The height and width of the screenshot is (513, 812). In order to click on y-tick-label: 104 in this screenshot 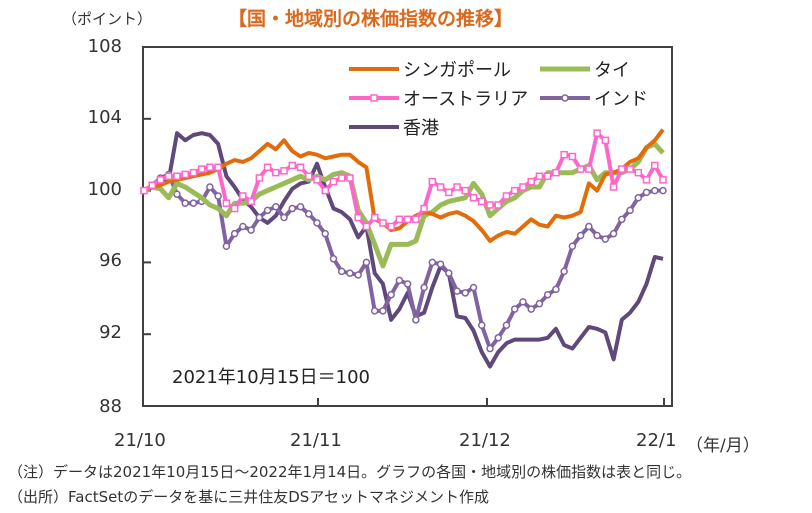, I will do `click(104, 117)`.